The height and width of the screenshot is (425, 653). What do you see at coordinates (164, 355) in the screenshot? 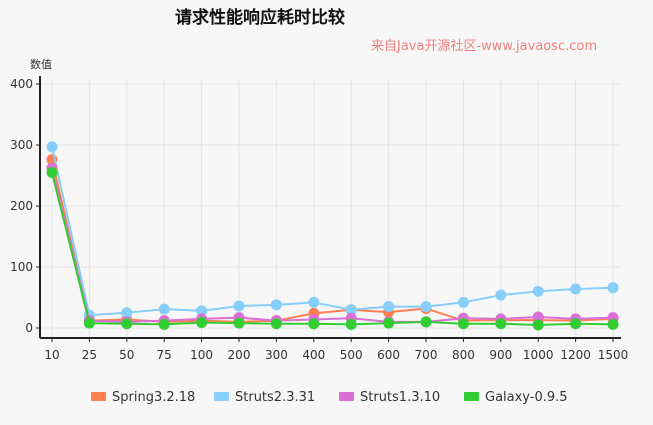
I see `x-tick-label: 75` at bounding box center [164, 355].